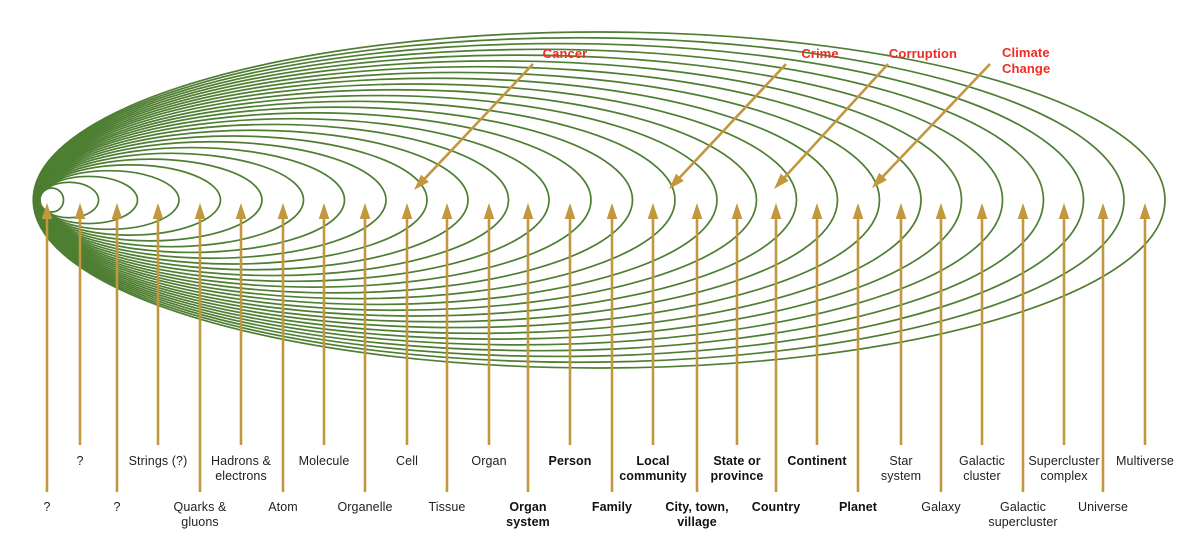  I want to click on scale-label-organ-system-12: Organ system, so click(528, 514).